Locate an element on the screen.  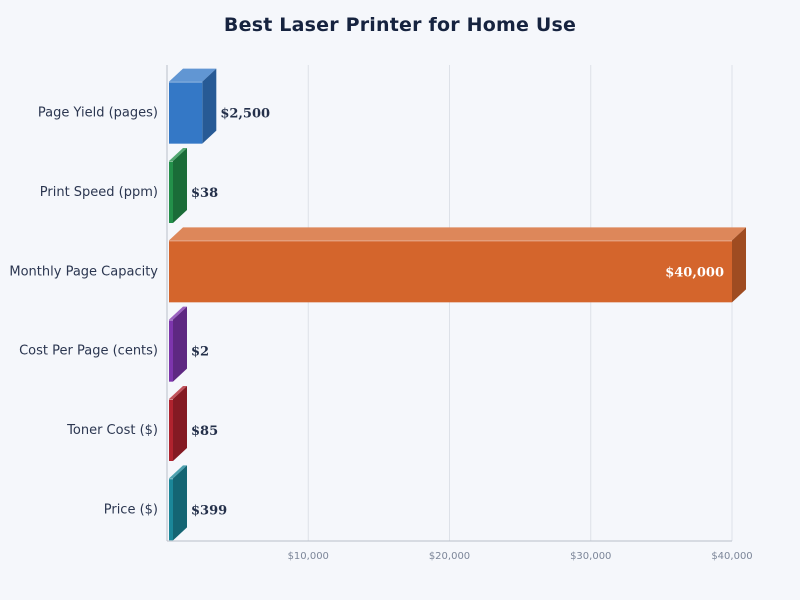
x-tick-label: $40,000 is located at coordinates (731, 556).